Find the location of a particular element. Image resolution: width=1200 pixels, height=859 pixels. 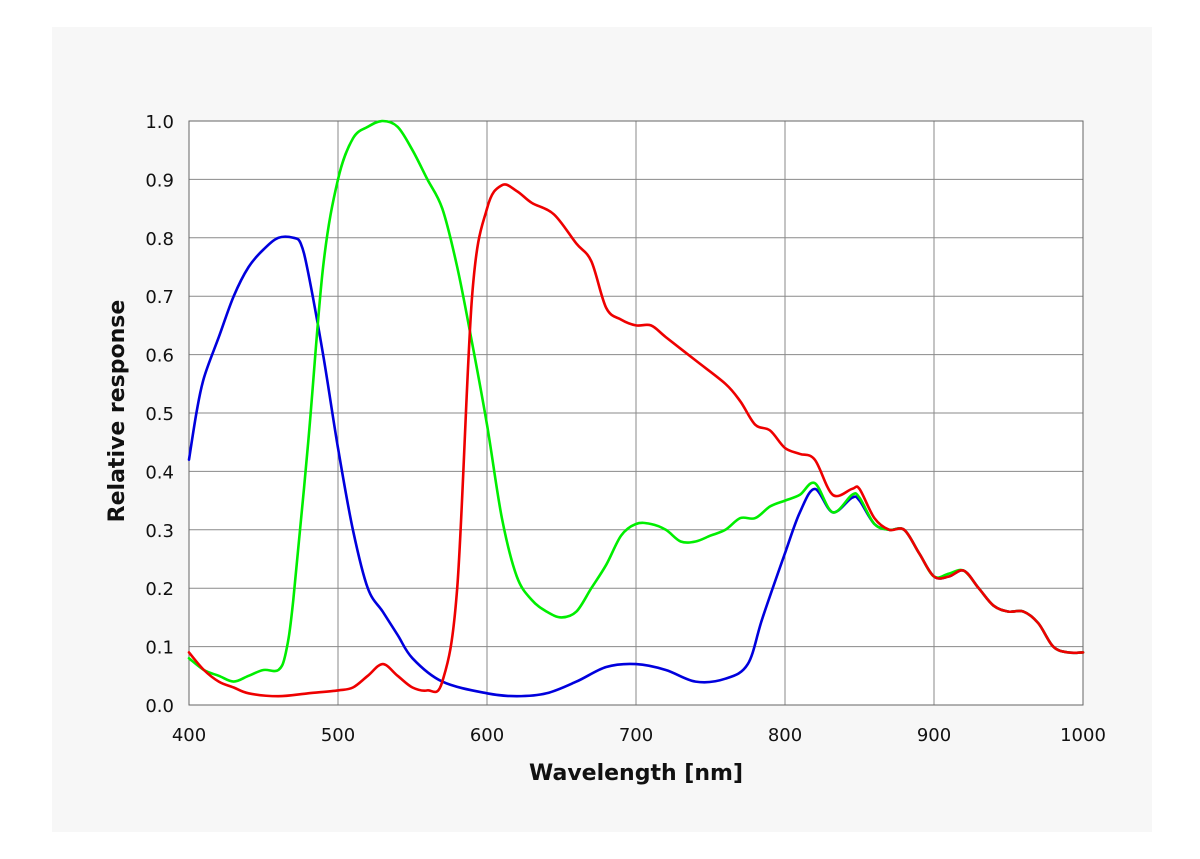

x-tick-label: 900 is located at coordinates (934, 735).